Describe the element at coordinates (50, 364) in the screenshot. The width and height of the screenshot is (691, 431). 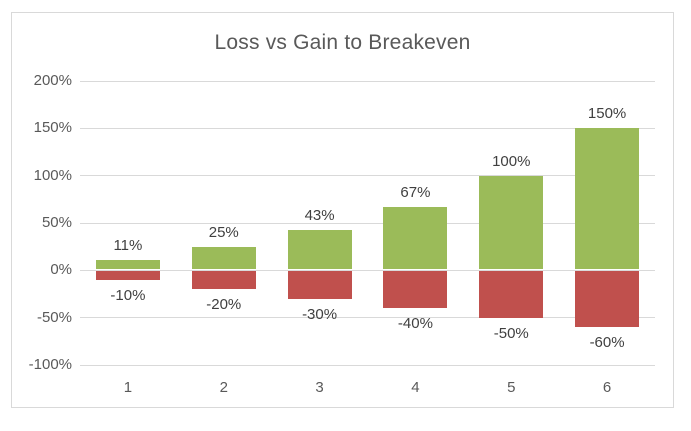
I see `y-axis-tick-label: -100%` at that location.